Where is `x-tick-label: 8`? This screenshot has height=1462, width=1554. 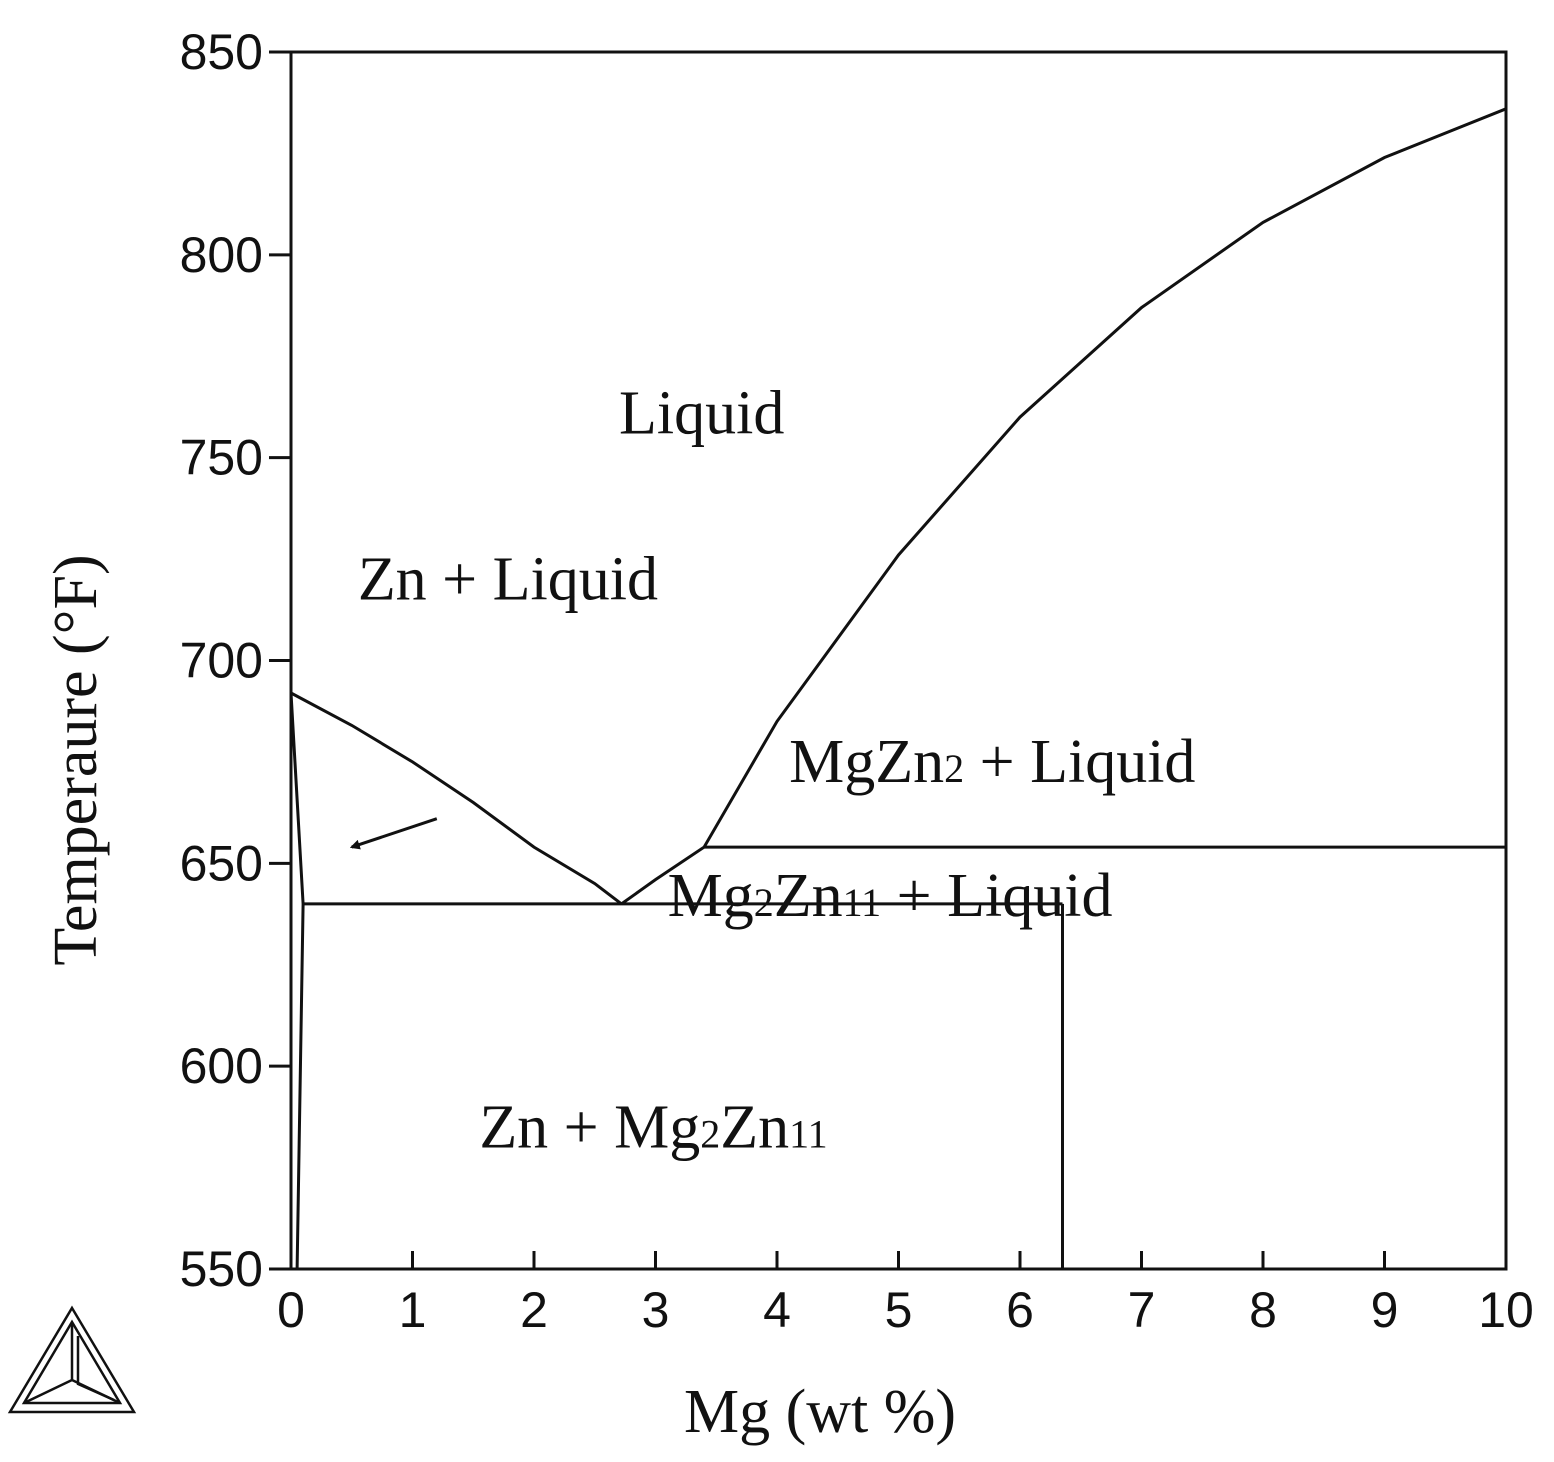
x-tick-label: 8 is located at coordinates (1263, 1310).